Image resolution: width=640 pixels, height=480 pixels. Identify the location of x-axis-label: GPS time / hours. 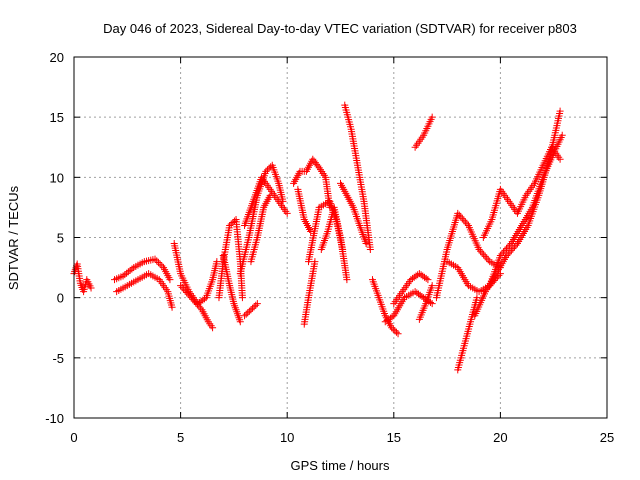
(340, 465).